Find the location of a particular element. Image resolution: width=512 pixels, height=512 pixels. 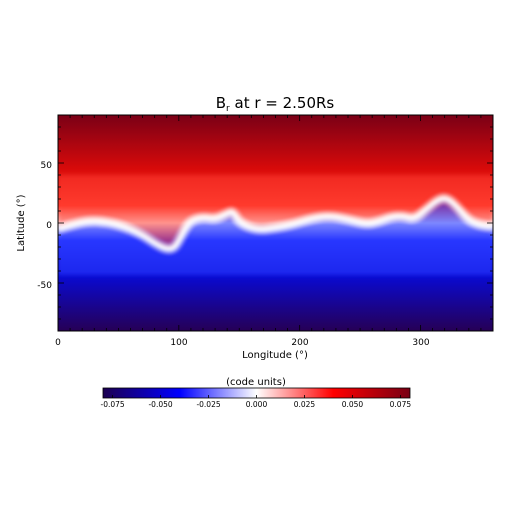

colorbar-ticks: -0.075 -0.050 -0.025 0.000 0.025 0.050 0.075 is located at coordinates (256, 402).